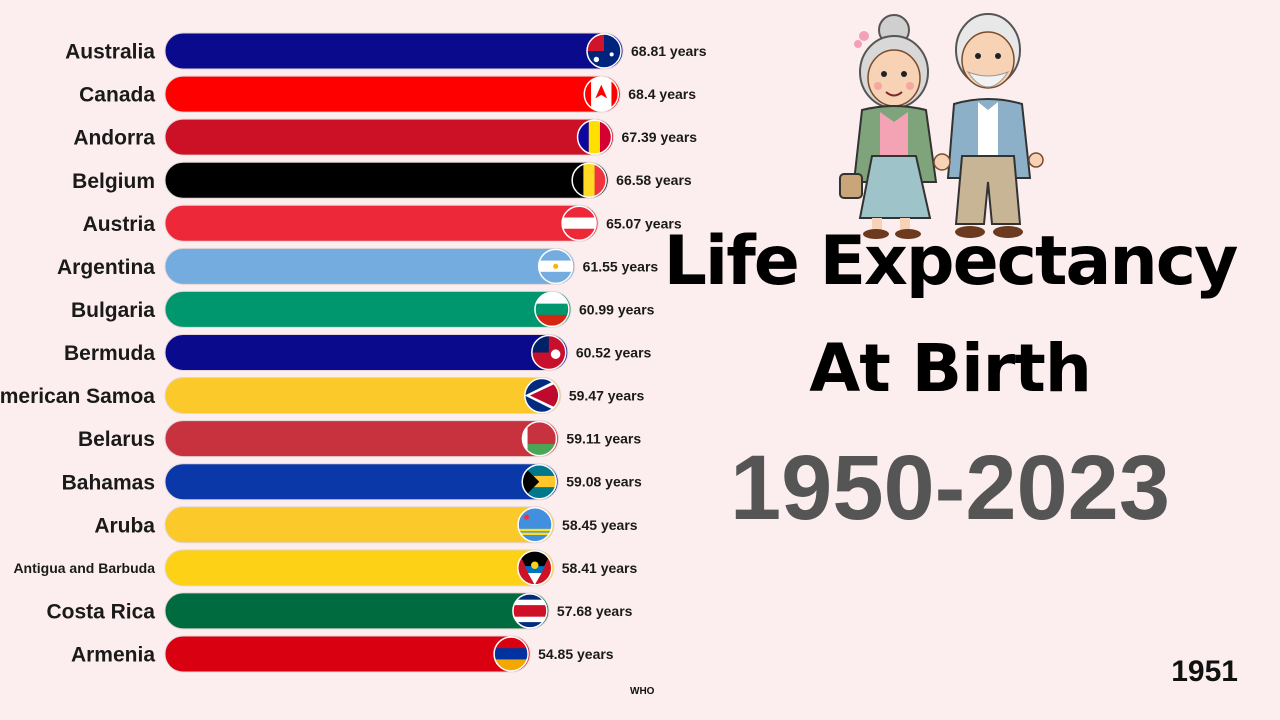 This screenshot has width=1280, height=720. I want to click on chart-period: 1950-2023, so click(950, 488).